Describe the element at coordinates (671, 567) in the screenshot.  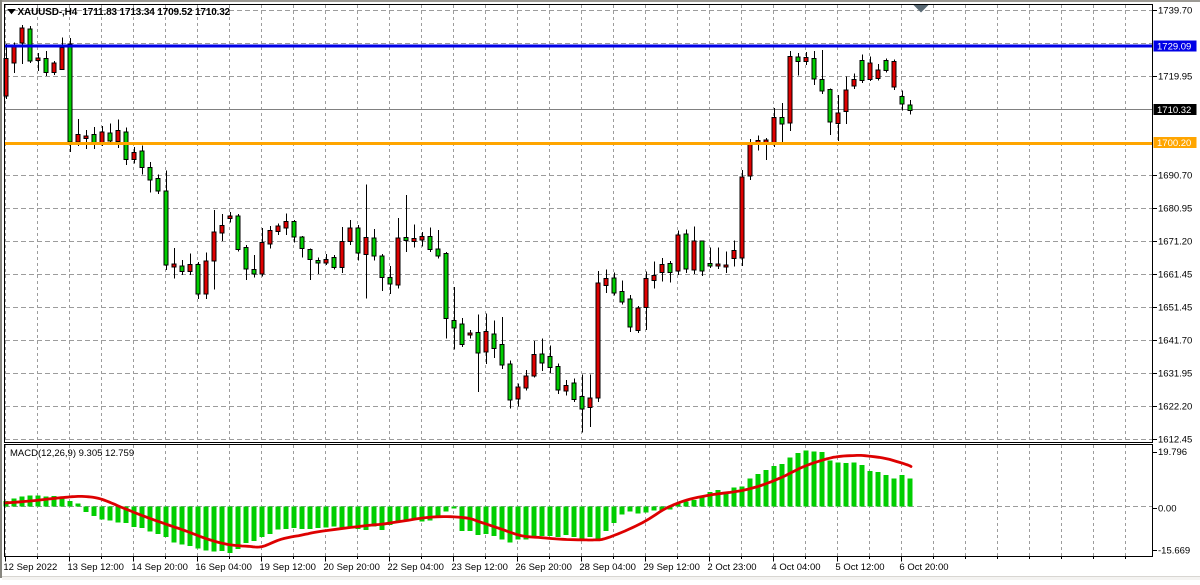
I see `svg-text: 29 Sep 12:00` at that location.